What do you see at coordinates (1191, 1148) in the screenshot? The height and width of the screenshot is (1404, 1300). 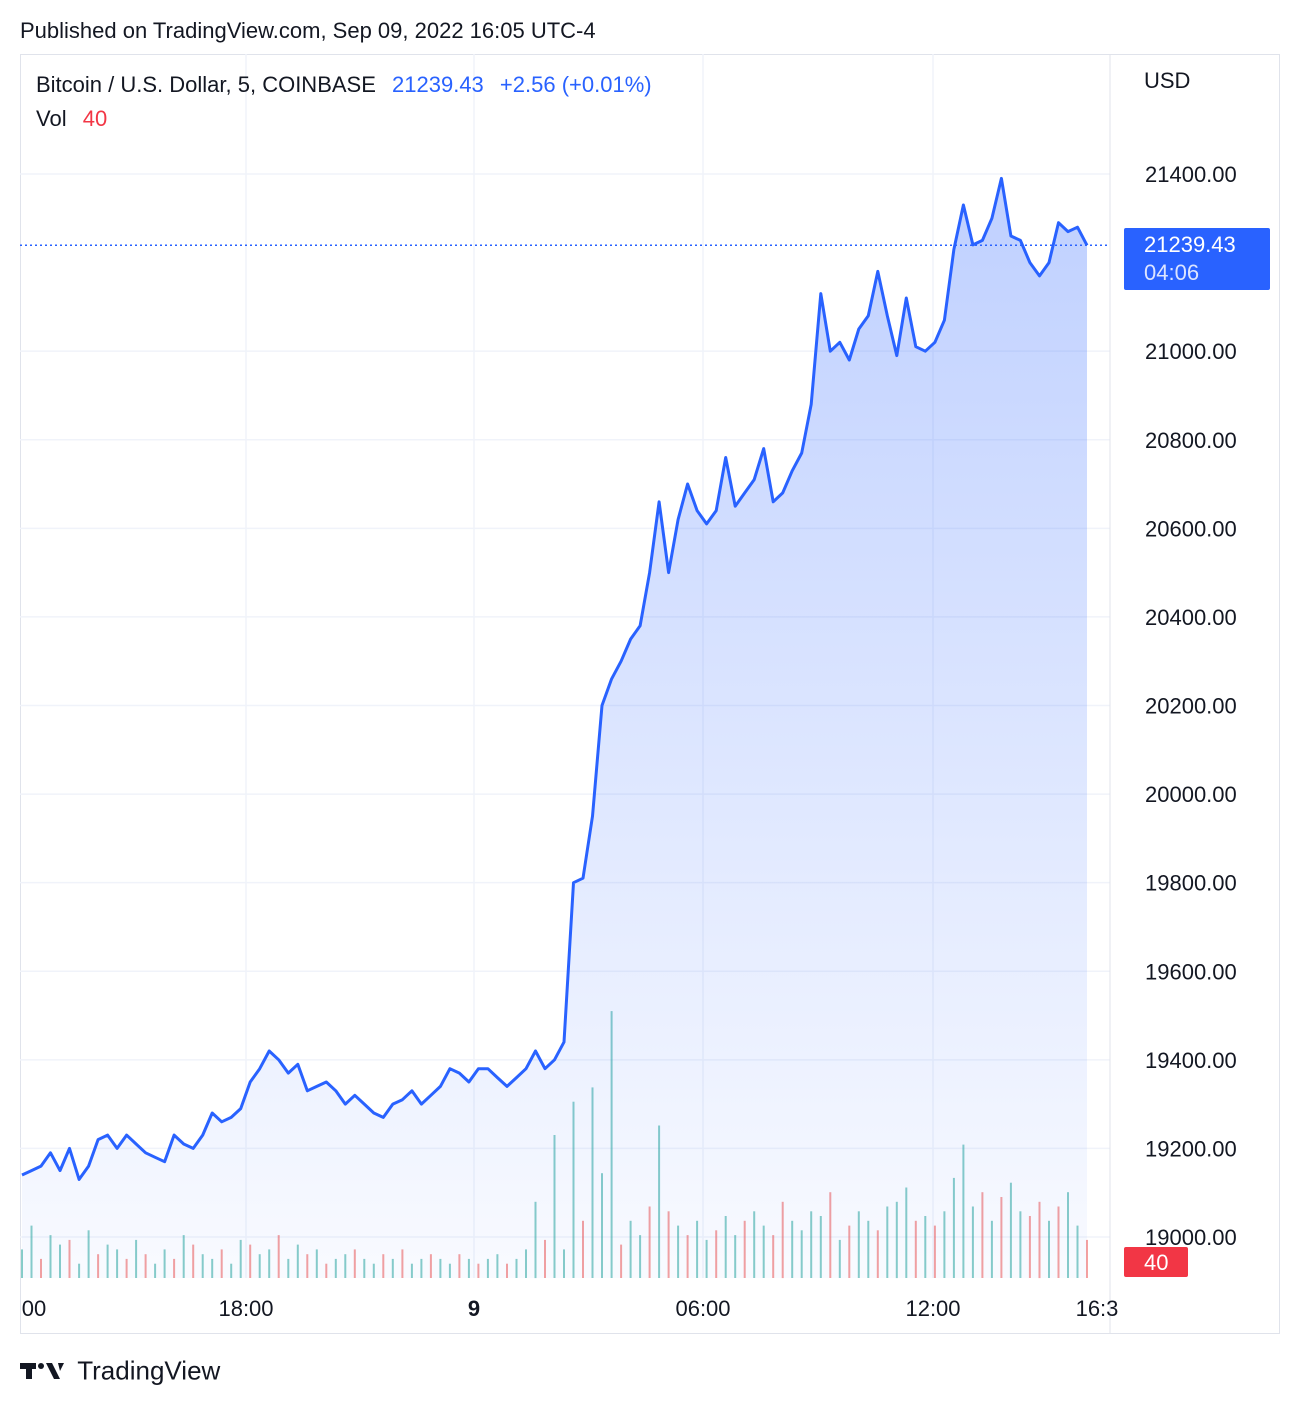 I see `price-tick-label: 19200.00` at bounding box center [1191, 1148].